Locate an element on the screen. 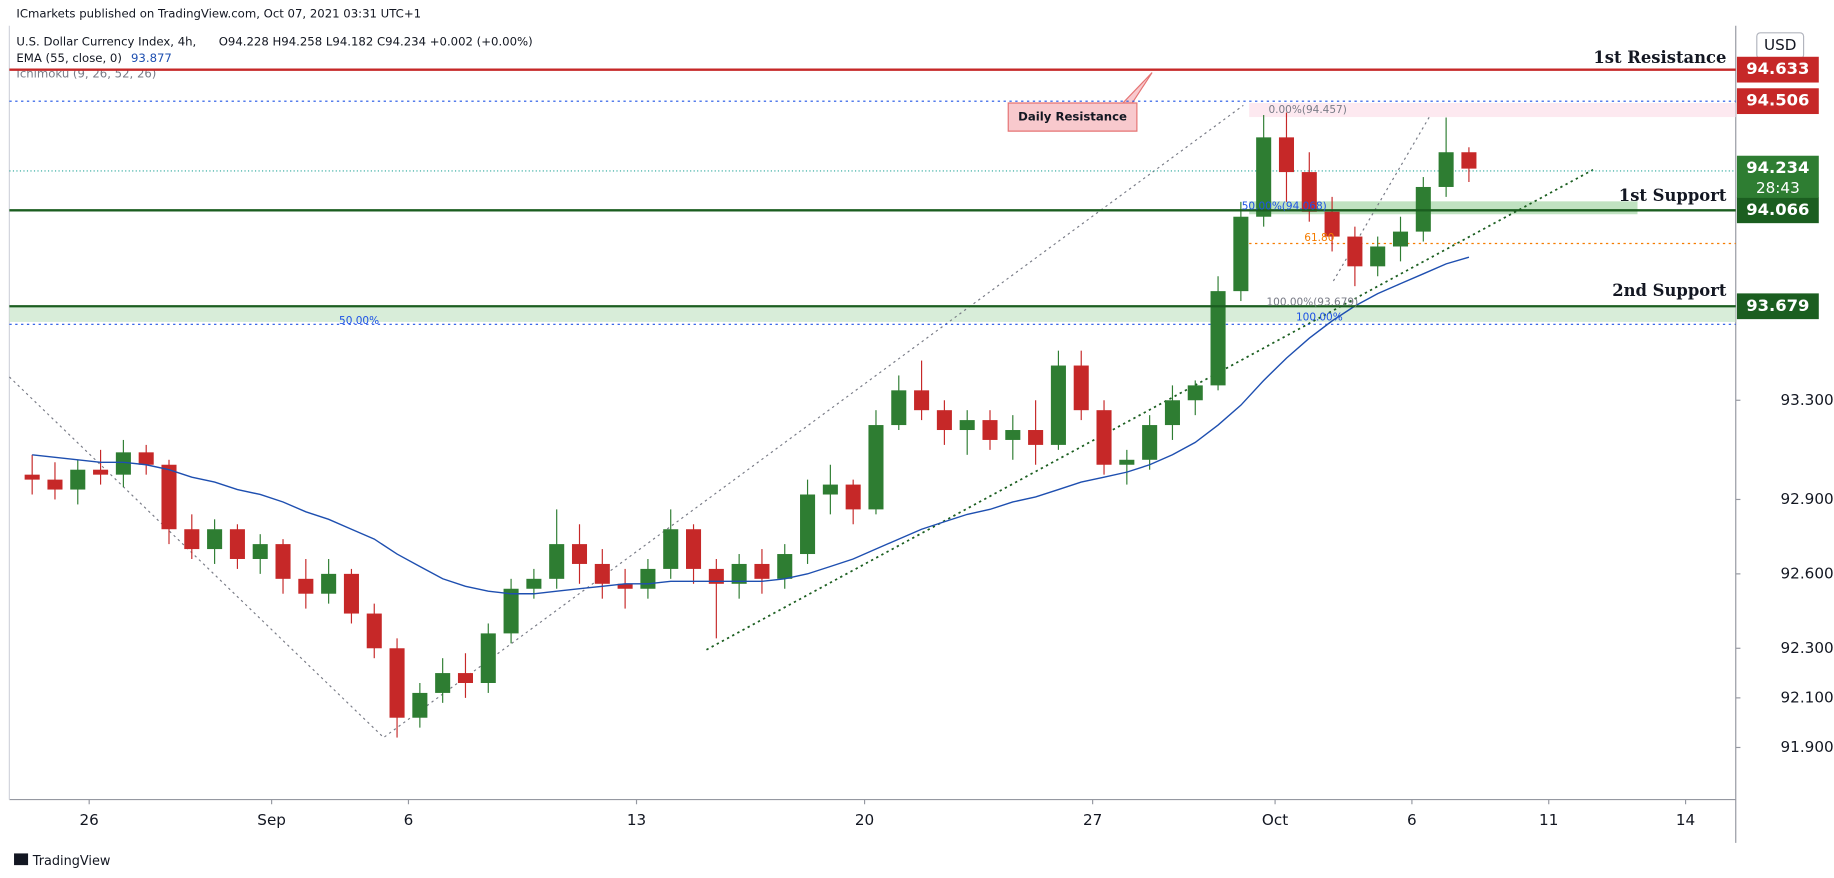  footer: TradingView is located at coordinates (71, 861).